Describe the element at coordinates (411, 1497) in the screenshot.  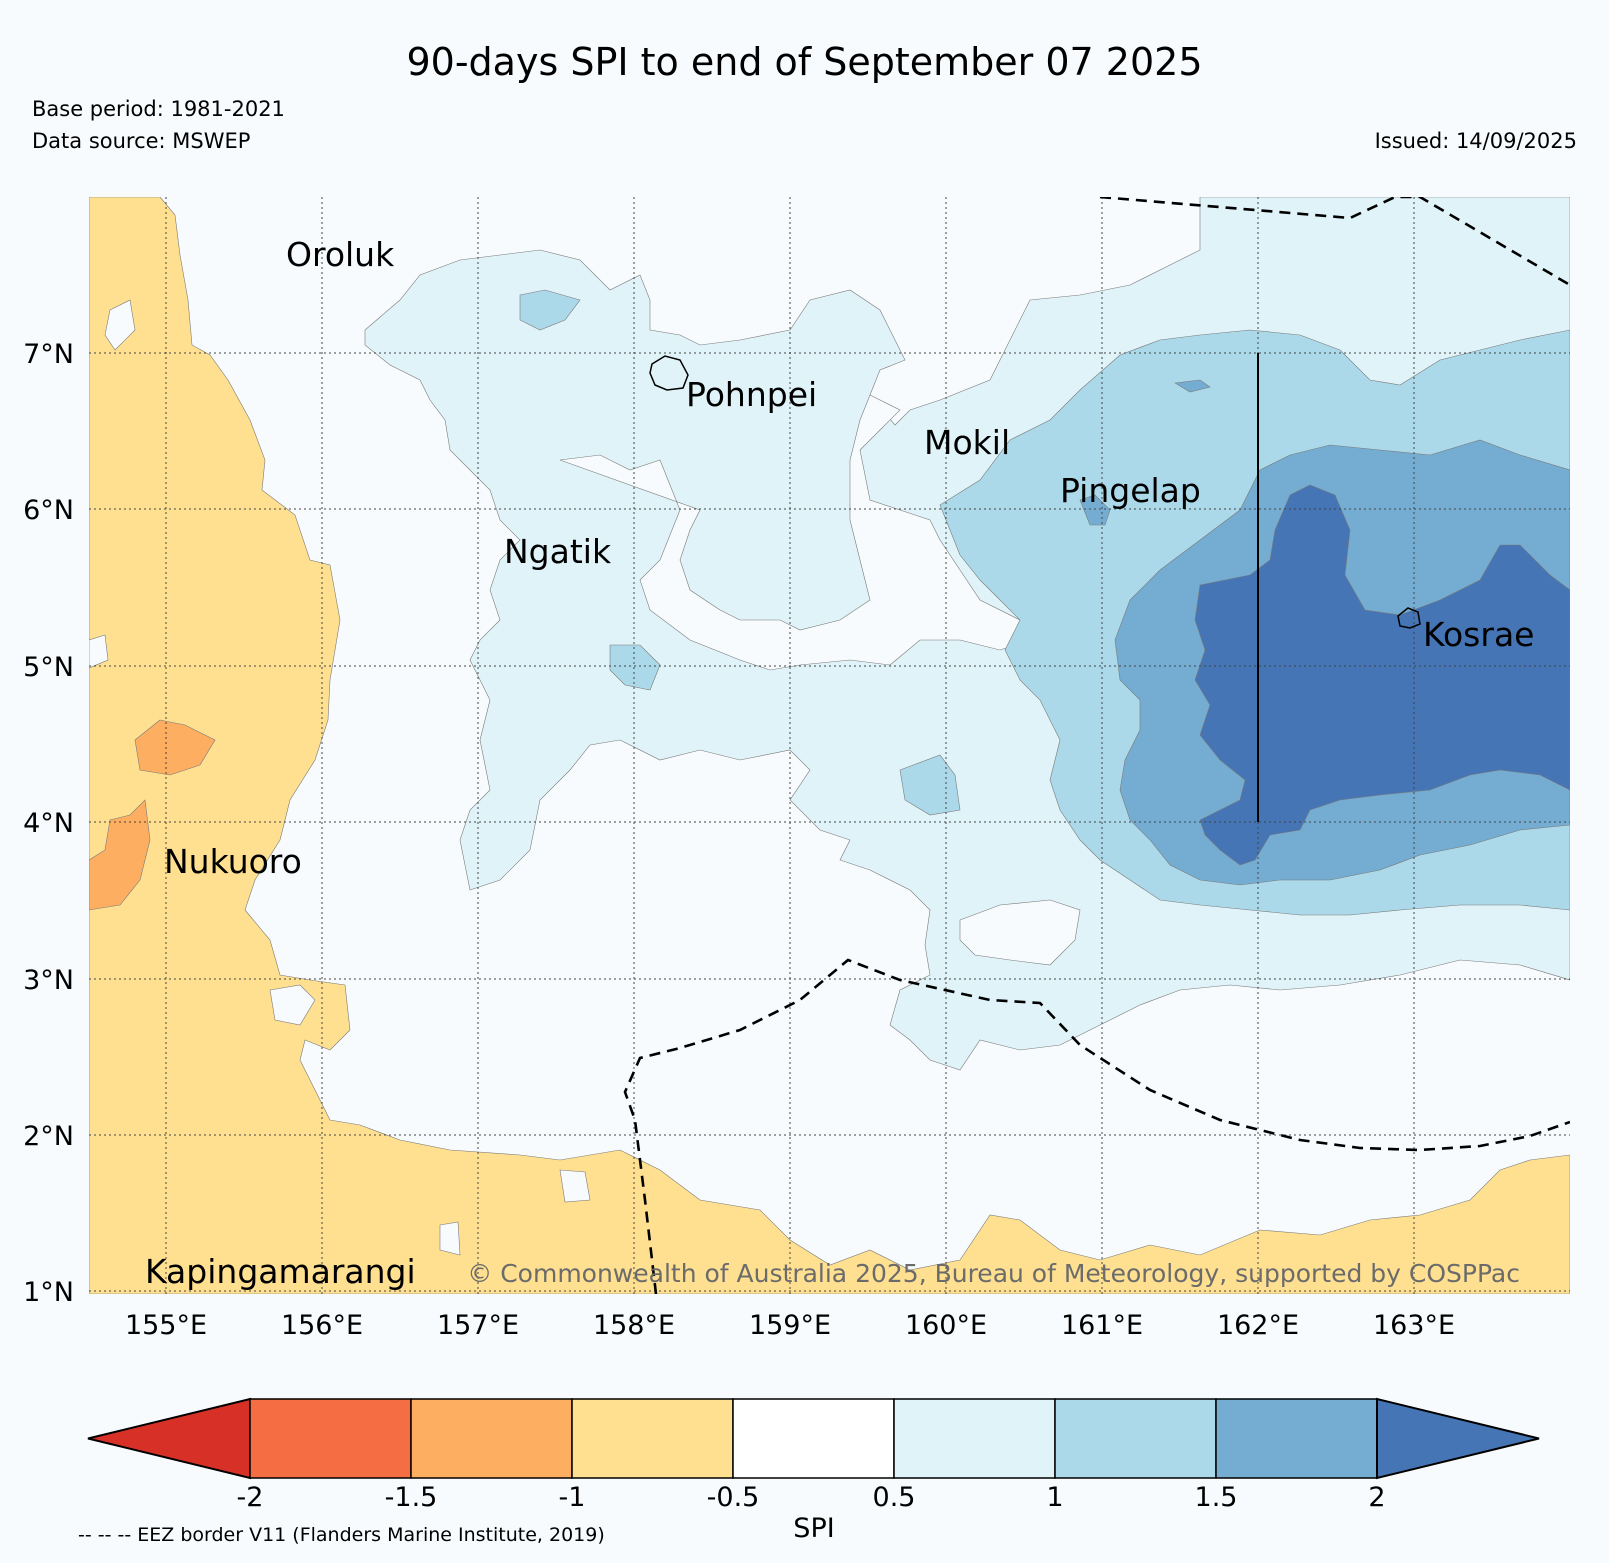
I see `colorbar-tick: -1.5` at that location.